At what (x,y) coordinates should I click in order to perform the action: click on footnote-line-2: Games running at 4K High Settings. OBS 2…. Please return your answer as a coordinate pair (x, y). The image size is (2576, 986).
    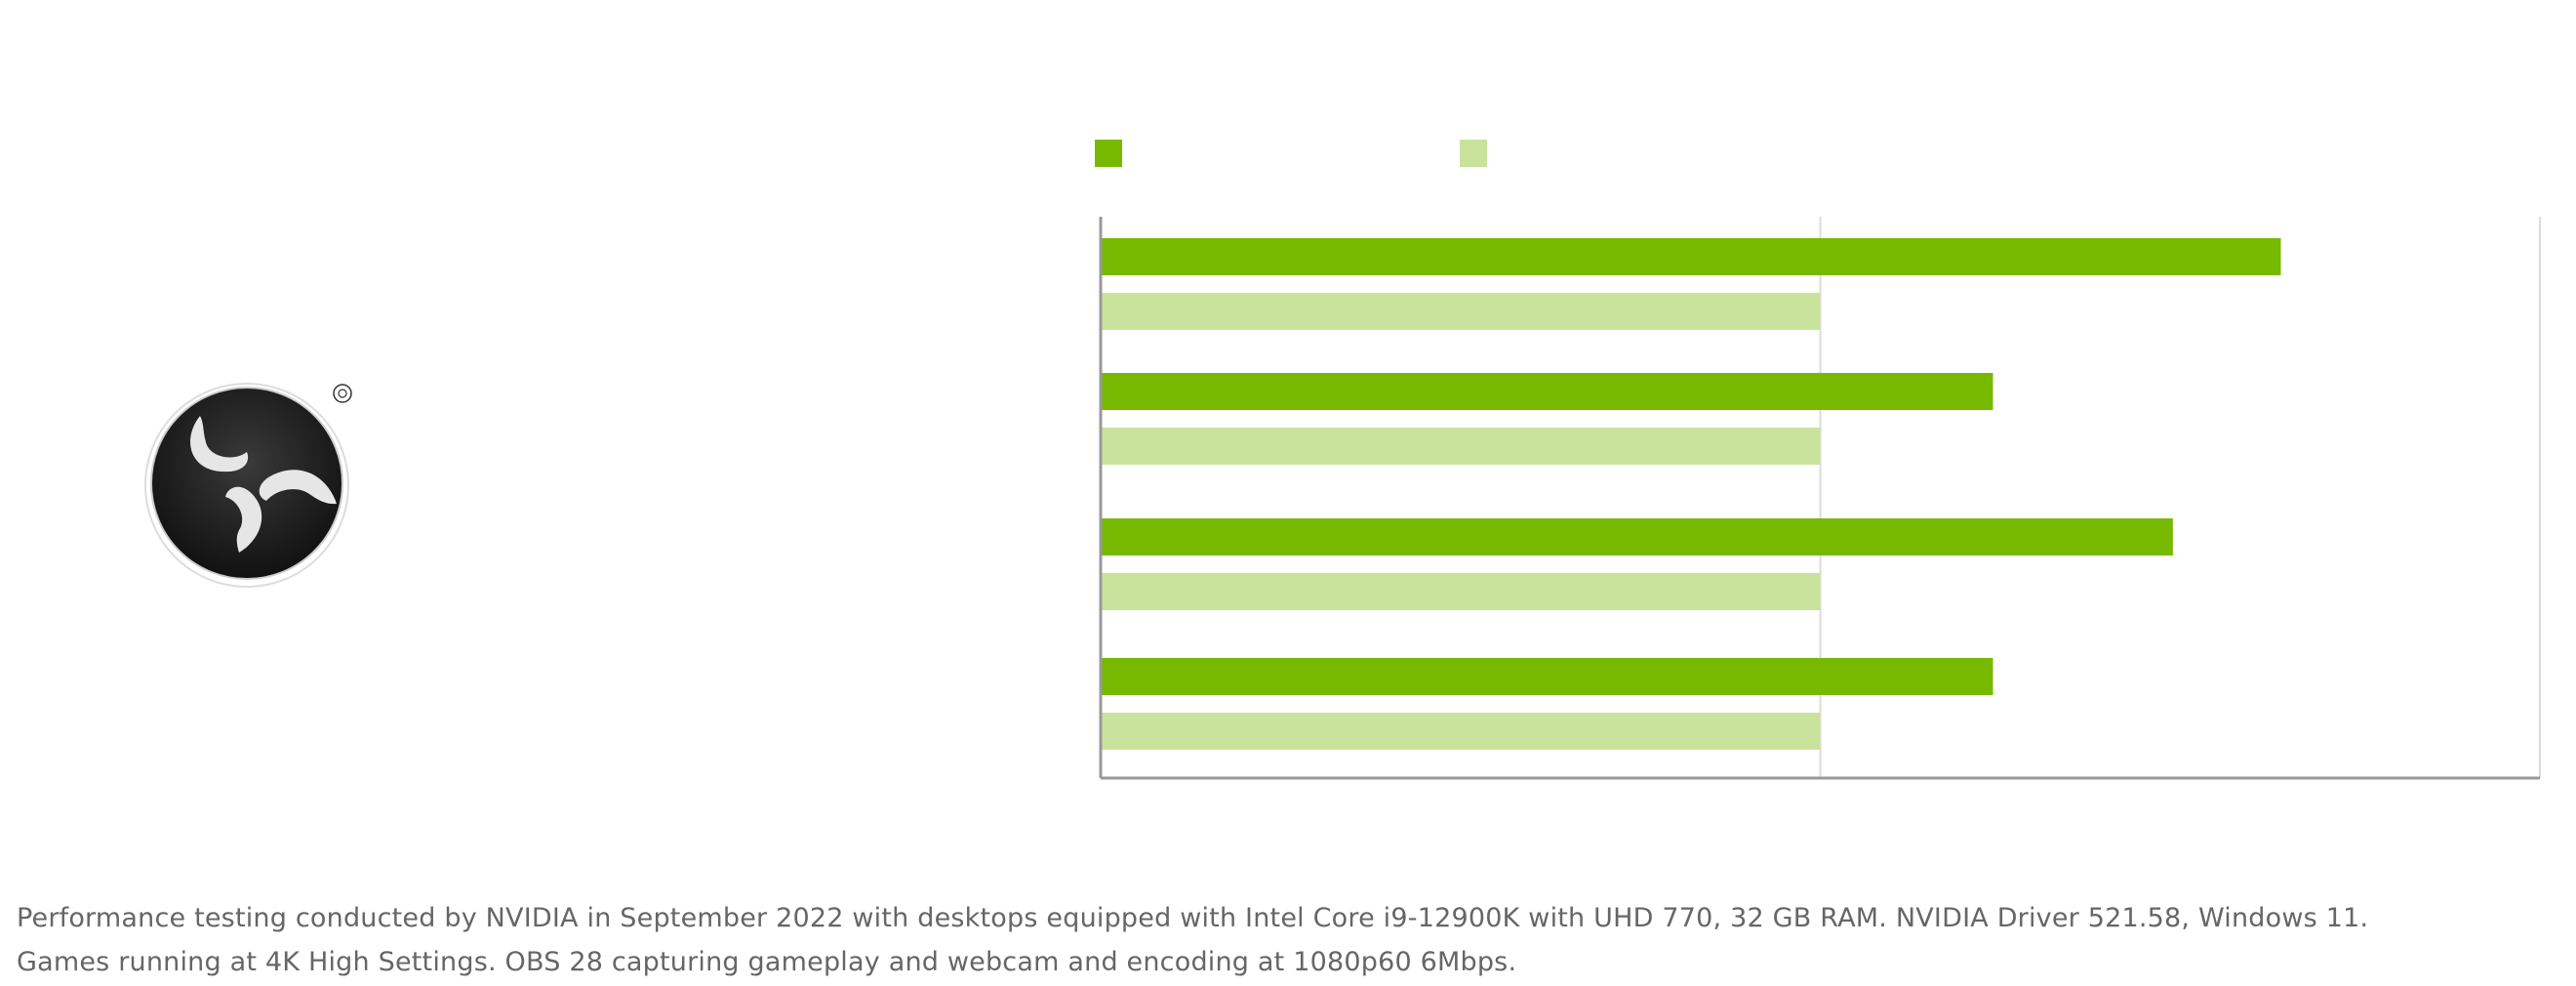
    Looking at the image, I should click on (767, 962).